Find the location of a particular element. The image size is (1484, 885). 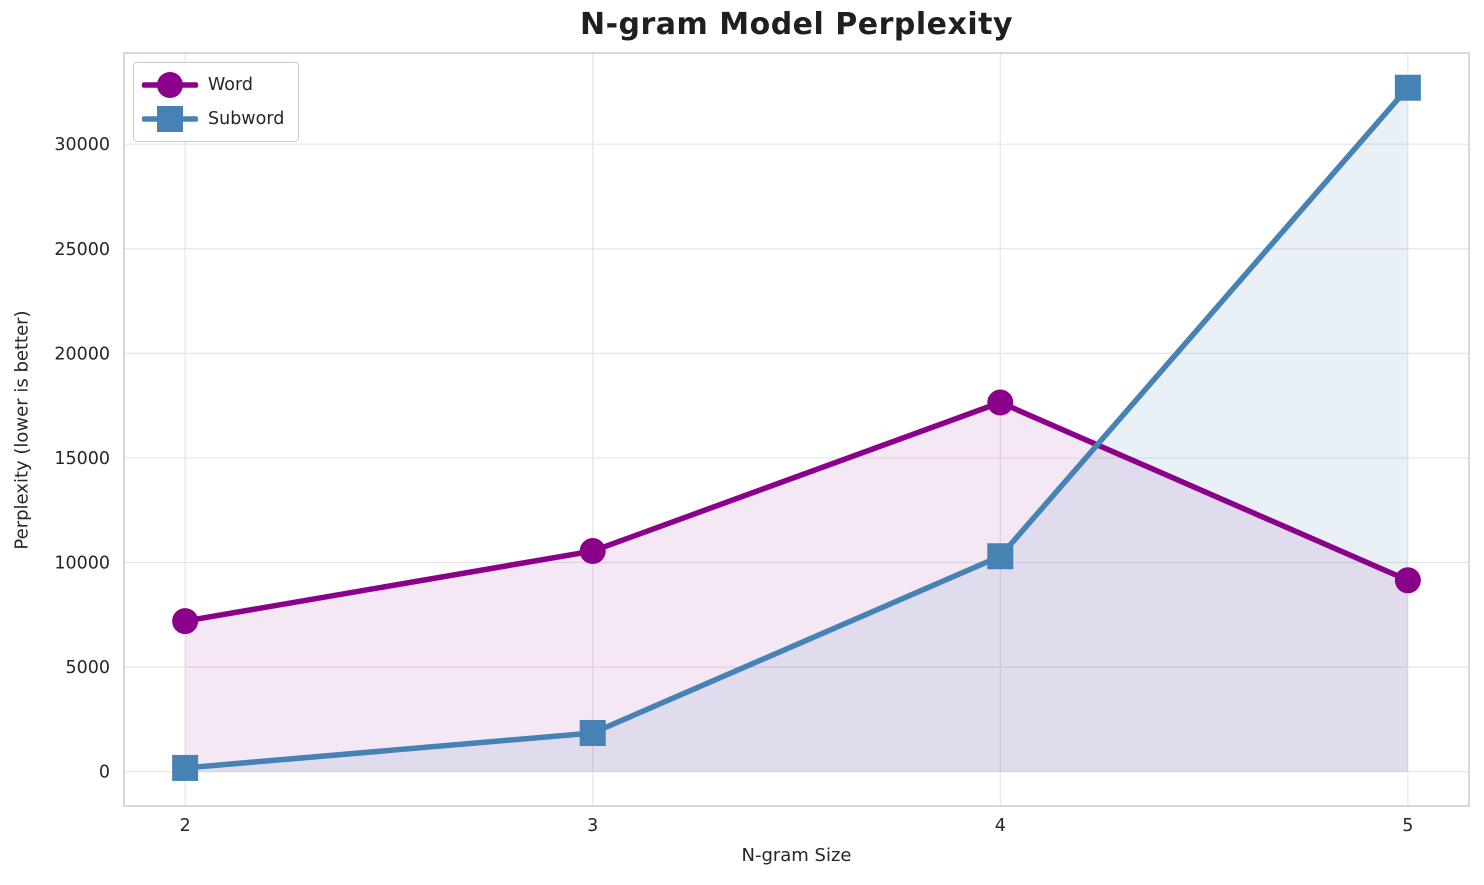

y-tick-label: 20000 is located at coordinates (82, 354).